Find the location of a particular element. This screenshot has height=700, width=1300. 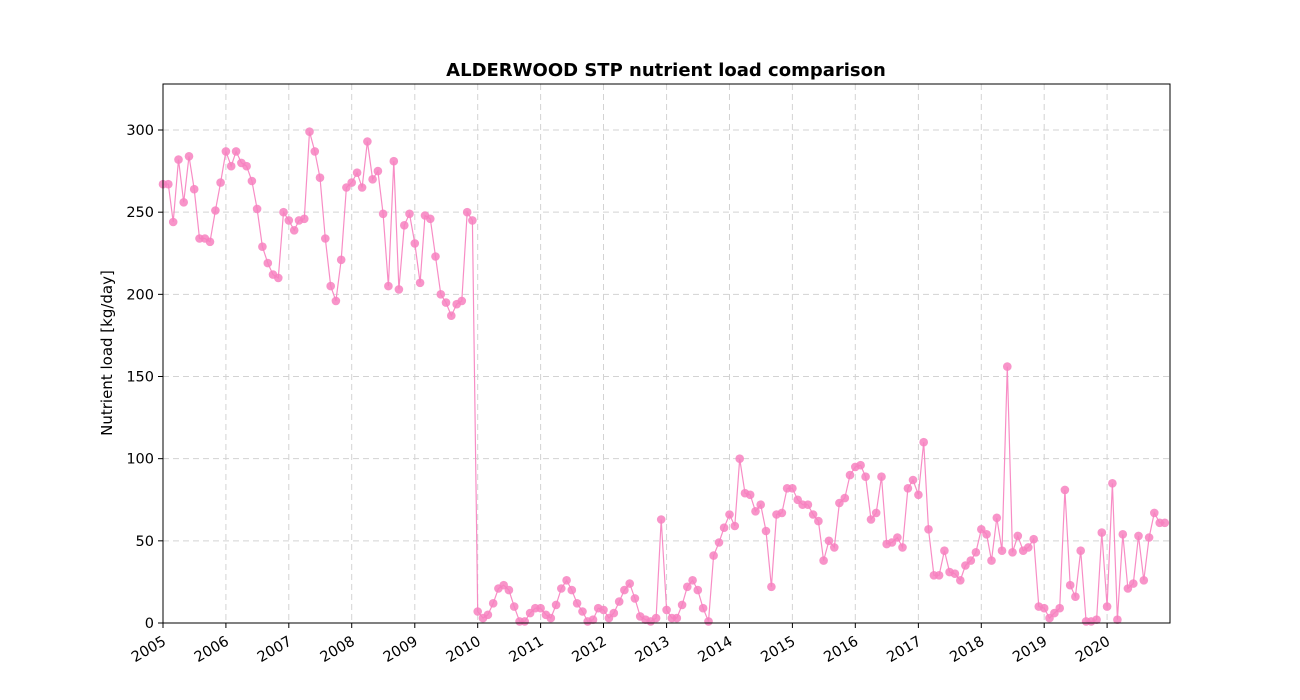

x-tick-label: 2010 is located at coordinates (464, 650).